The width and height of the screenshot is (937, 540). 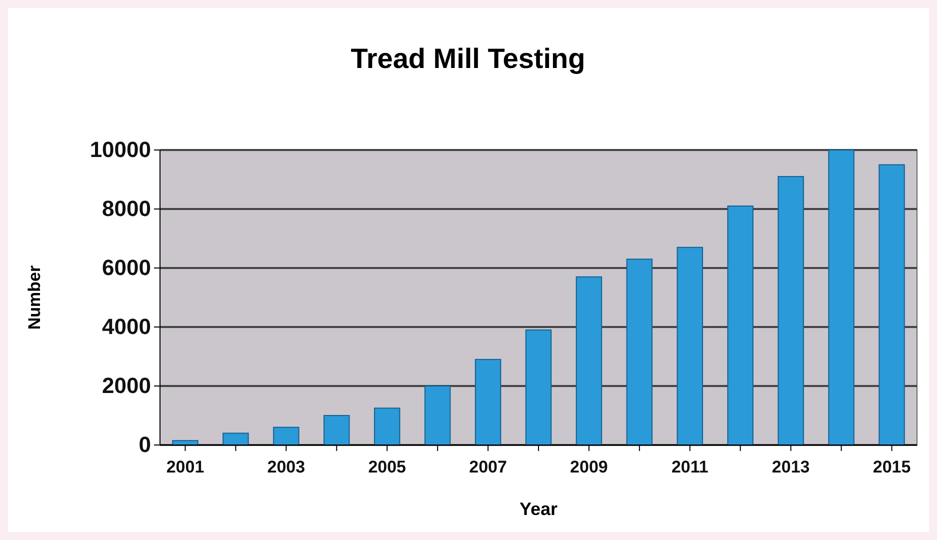 What do you see at coordinates (468, 58) in the screenshot?
I see `chart-title: Tread Mill Testing` at bounding box center [468, 58].